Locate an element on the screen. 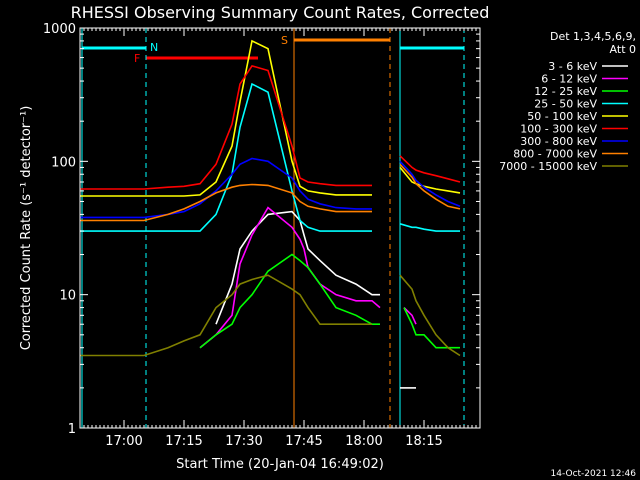 Image resolution: width=640 pixels, height=480 pixels. x-tick-label: 17:45 is located at coordinates (303, 441).